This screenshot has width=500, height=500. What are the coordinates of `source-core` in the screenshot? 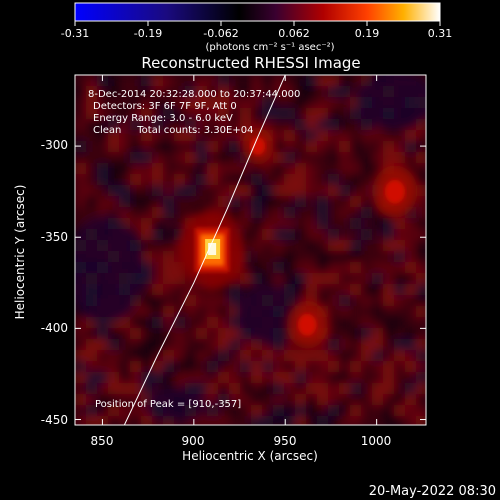 It's located at (212, 249).